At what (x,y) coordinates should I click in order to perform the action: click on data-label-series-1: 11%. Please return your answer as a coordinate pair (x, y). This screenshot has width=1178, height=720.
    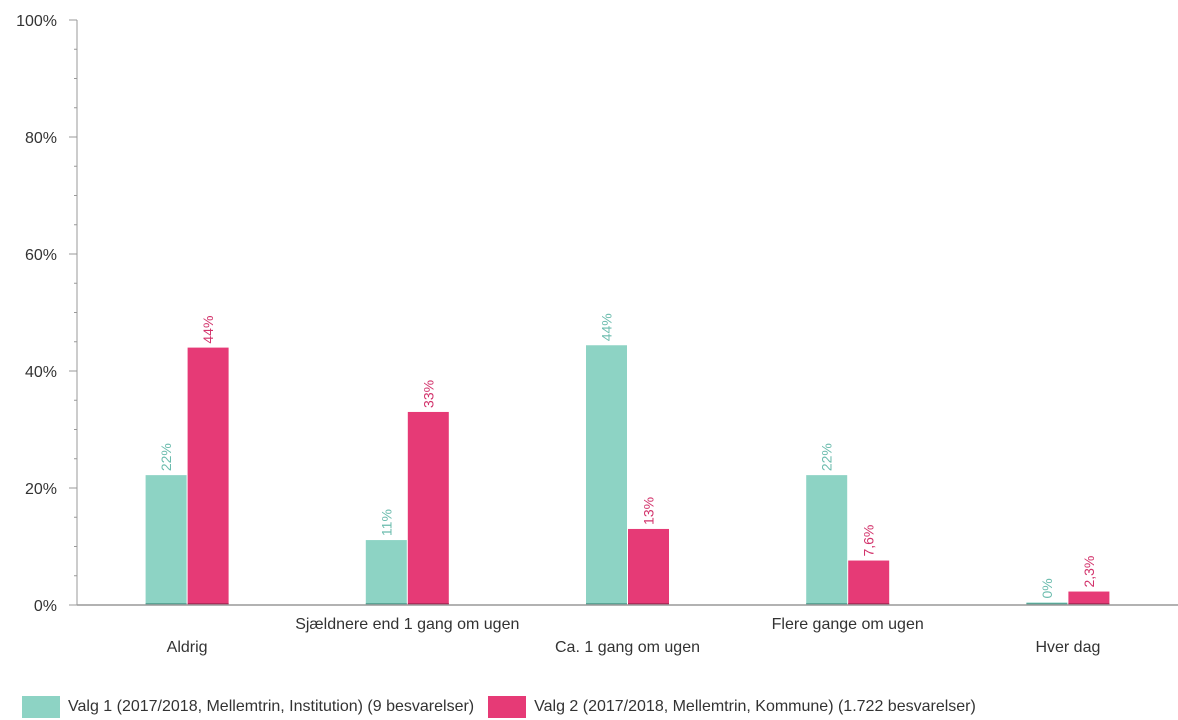
    Looking at the image, I should click on (386, 522).